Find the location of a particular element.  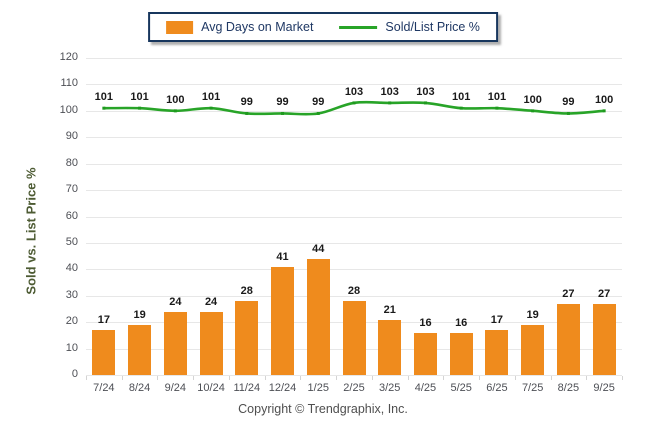

y-axis-tick-label: 70 is located at coordinates (71, 189).